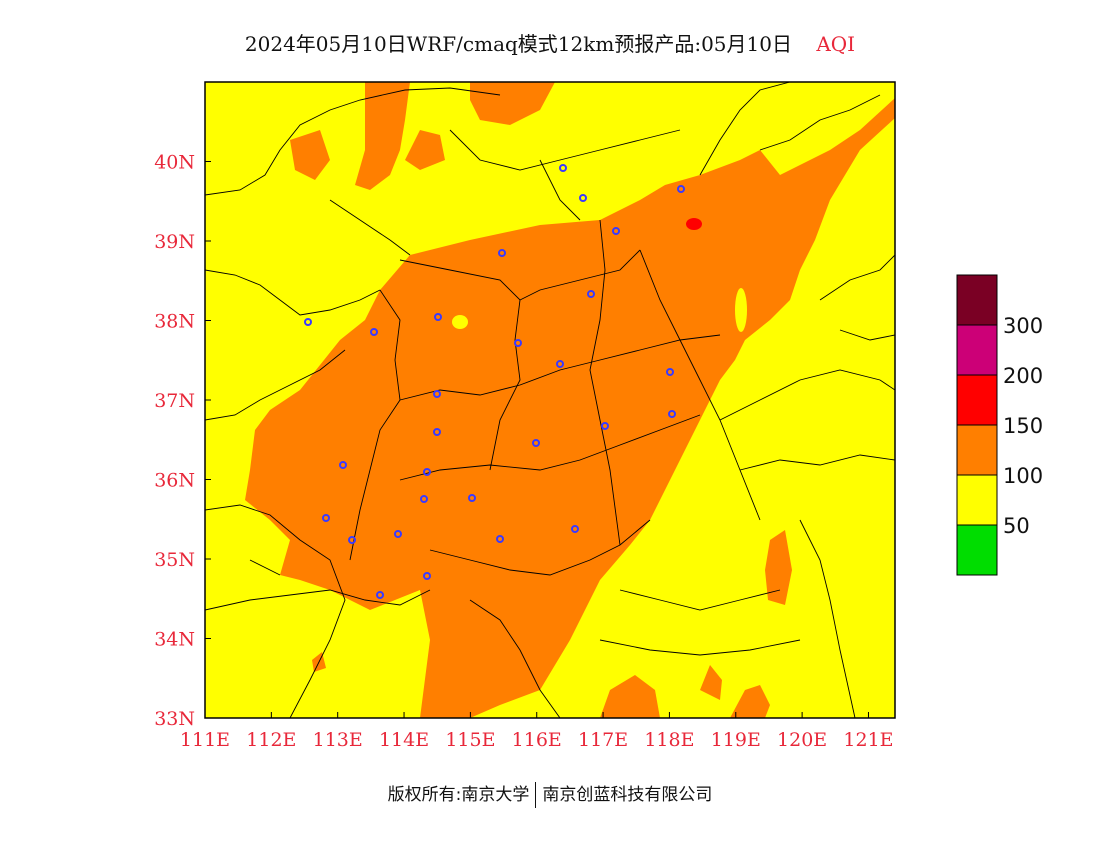  I want to click on lat-tick-label: 39N, so click(174, 242).